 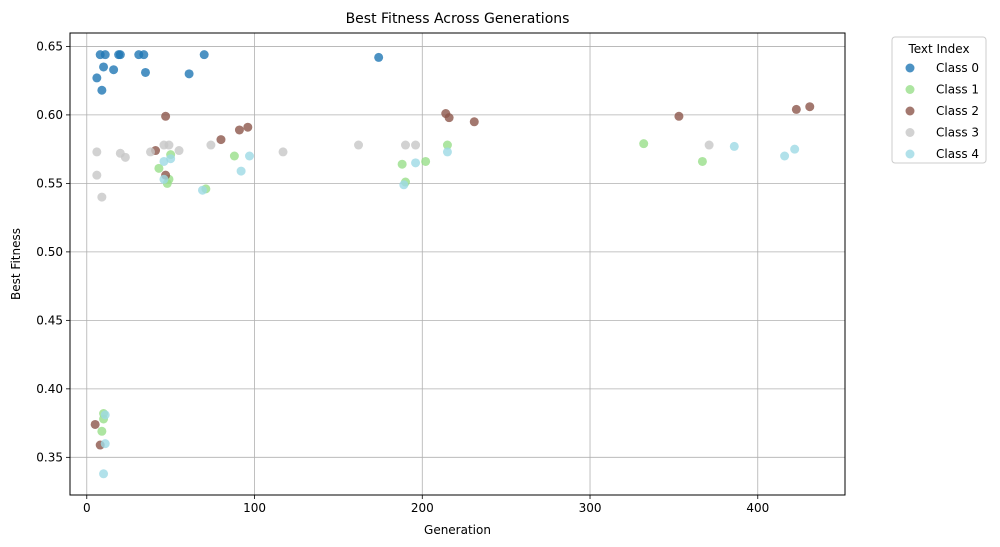 What do you see at coordinates (757, 508) in the screenshot?
I see `x-tick-label: 400` at bounding box center [757, 508].